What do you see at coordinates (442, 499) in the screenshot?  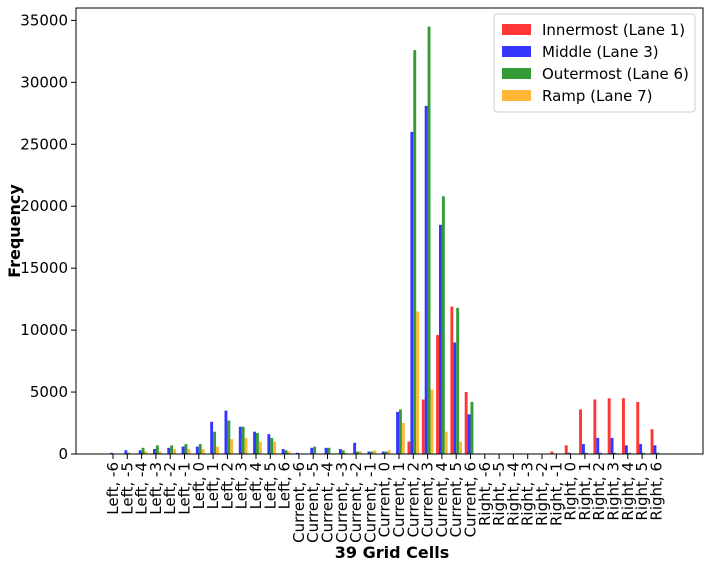 I see `x-tick-label: Current, 4` at bounding box center [442, 499].